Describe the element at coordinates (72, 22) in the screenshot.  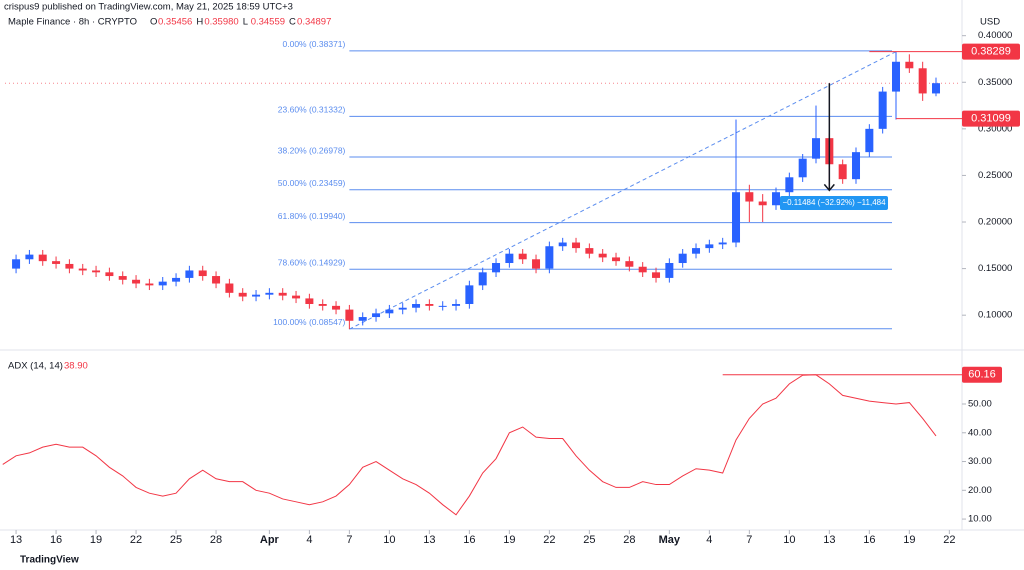
I see `symbol: Maple Finance · 8h · CRYPTO` at that location.